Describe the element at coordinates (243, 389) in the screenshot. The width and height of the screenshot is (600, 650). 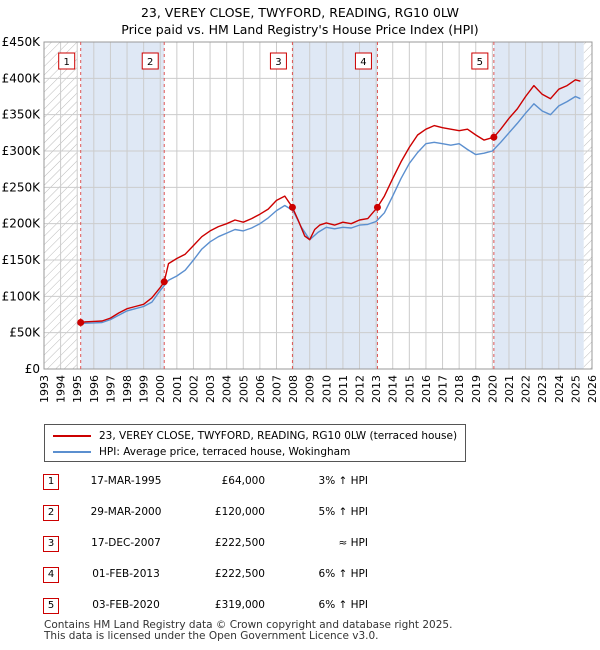
I see `x-tick-label: 2005` at that location.